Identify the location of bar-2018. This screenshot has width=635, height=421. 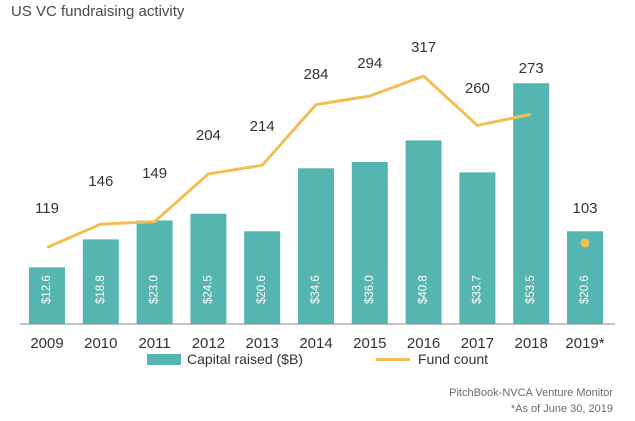
(531, 203).